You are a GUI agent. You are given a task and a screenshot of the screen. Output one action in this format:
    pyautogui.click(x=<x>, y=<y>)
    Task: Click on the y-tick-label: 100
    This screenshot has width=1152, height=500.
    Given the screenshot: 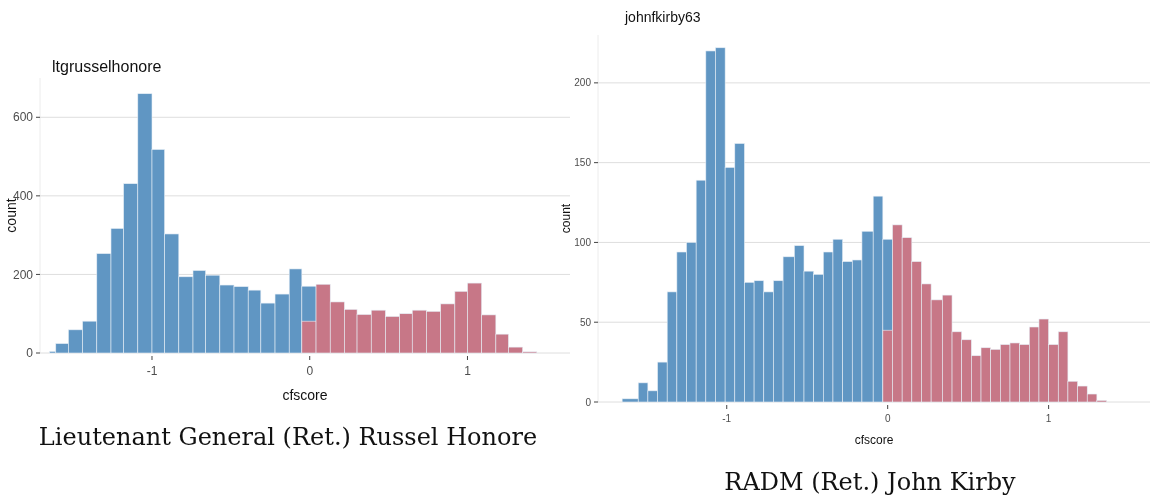 What is the action you would take?
    pyautogui.click(x=583, y=242)
    